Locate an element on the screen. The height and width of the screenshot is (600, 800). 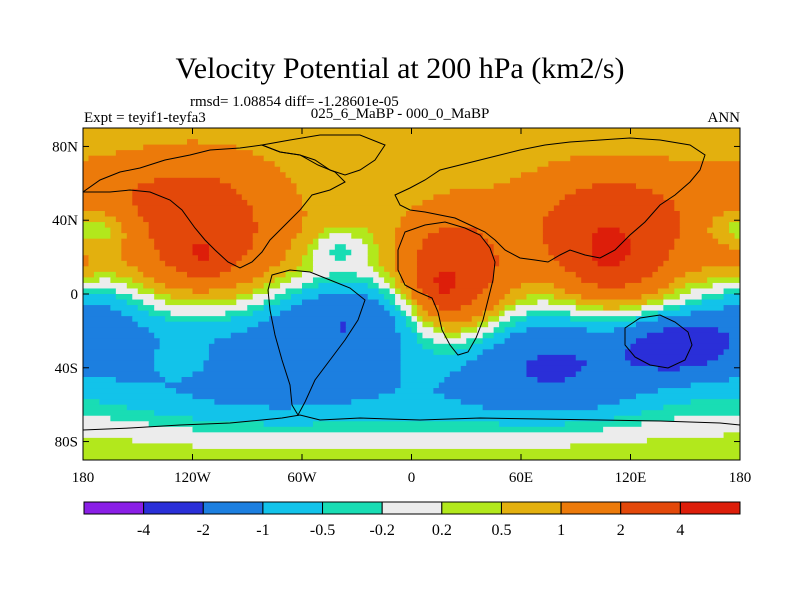
colorbar-label: -1 is located at coordinates (262, 530).